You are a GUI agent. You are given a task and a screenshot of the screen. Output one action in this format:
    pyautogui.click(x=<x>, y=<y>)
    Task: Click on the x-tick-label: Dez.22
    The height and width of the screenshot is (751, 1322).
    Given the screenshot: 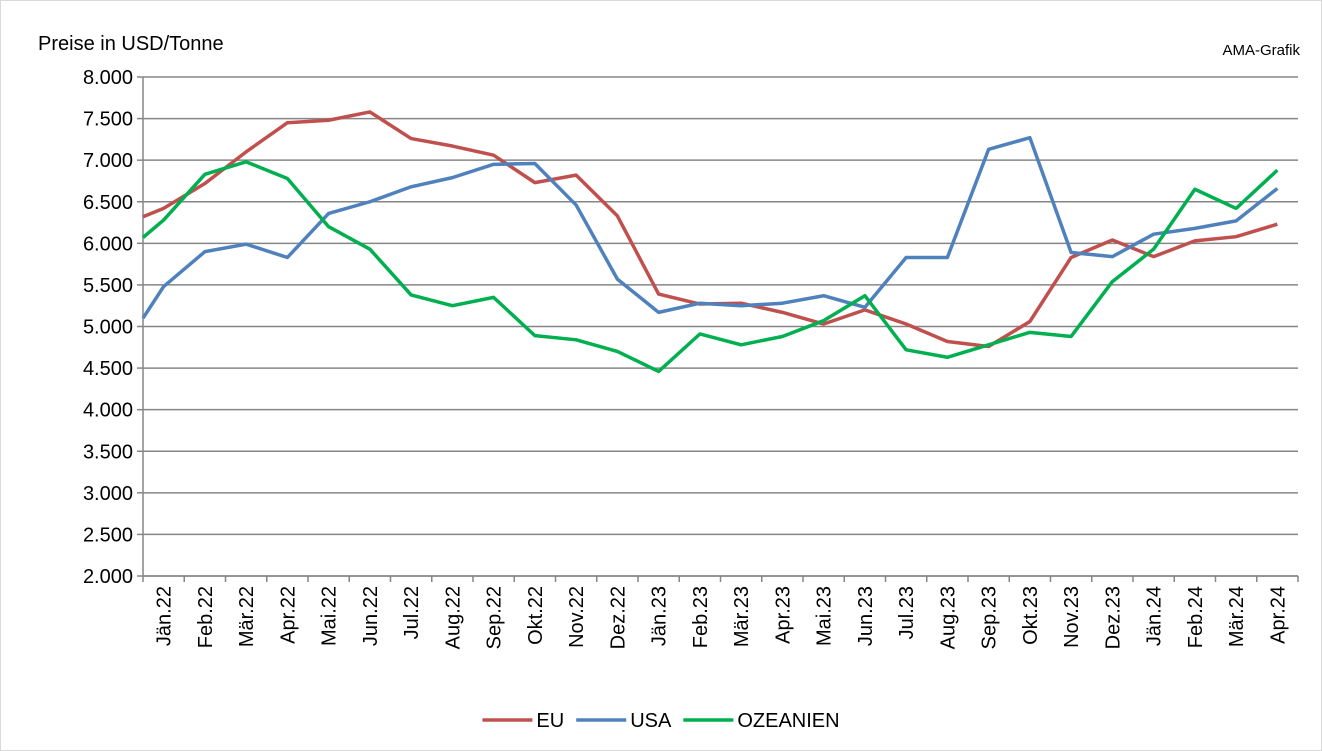 What is the action you would take?
    pyautogui.click(x=618, y=617)
    